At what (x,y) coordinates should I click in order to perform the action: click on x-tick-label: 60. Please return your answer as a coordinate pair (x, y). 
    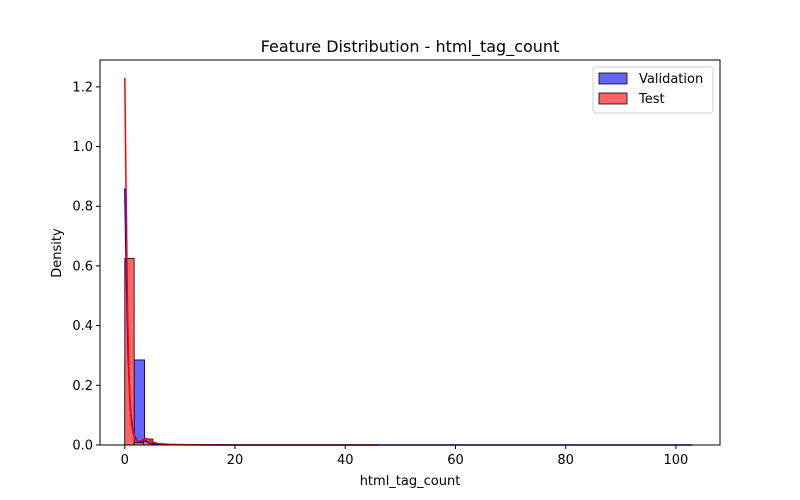
    Looking at the image, I should click on (455, 460).